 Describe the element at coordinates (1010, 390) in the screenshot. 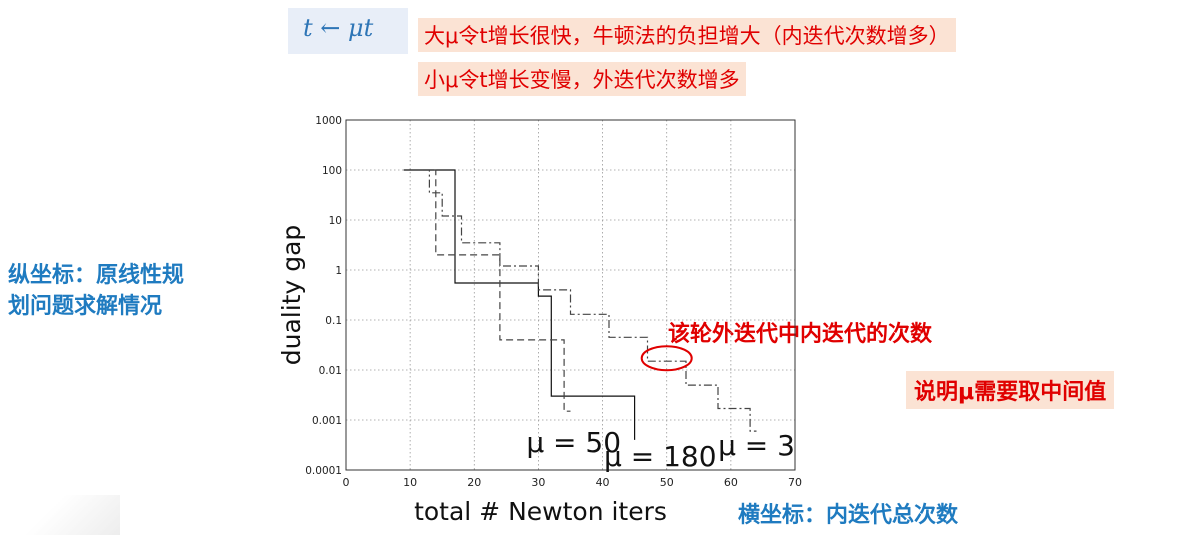

I see `conclusion-box: 说明μ需要取中间值` at that location.